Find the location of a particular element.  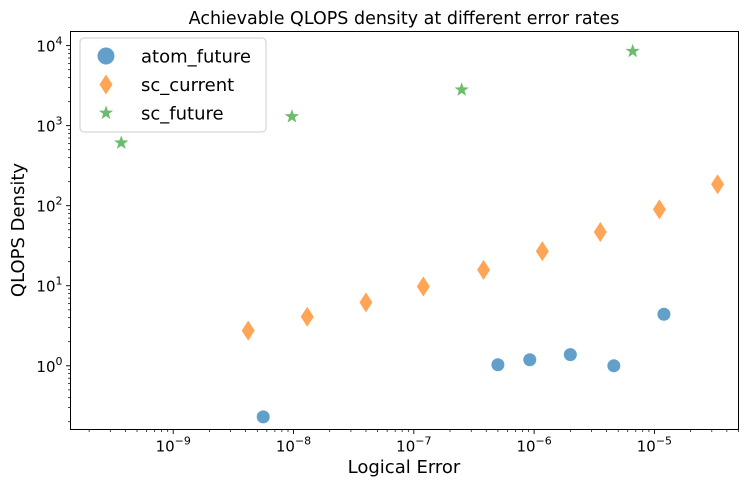

legend-marker-sc-current is located at coordinates (106, 84).